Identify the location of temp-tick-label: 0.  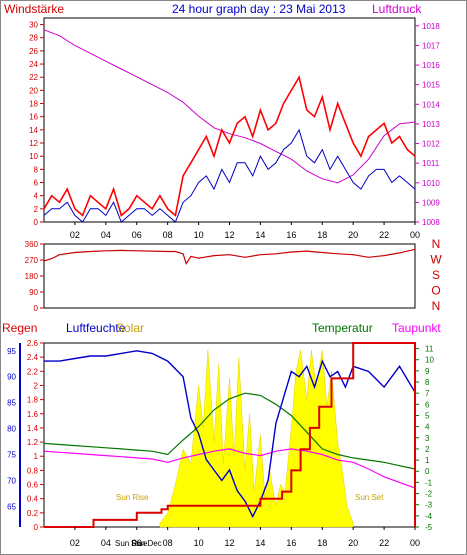
(427, 471).